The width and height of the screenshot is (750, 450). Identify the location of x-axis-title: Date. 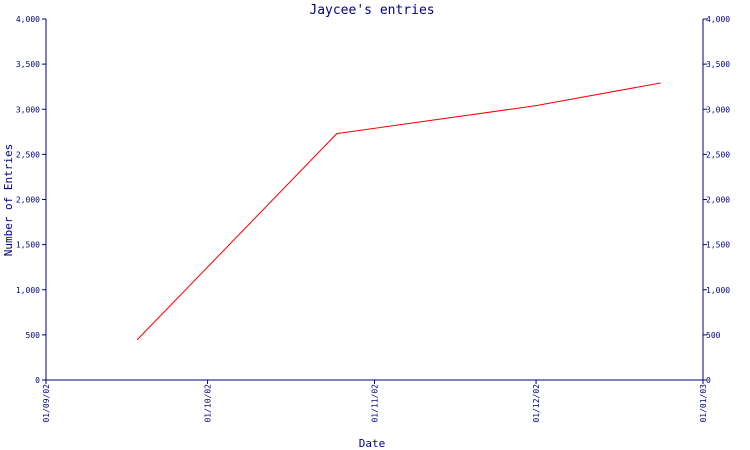
(372, 443).